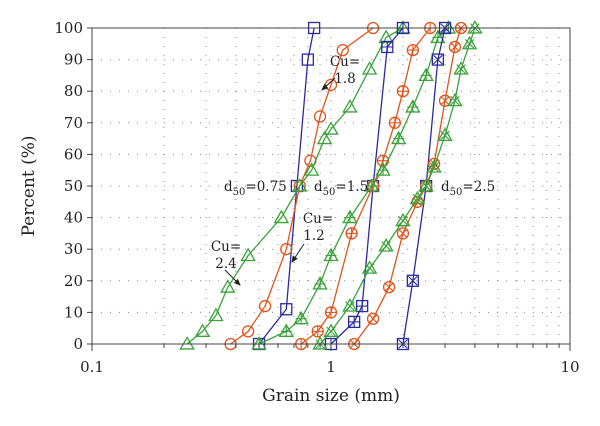  I want to click on annotation-d50-1-5-suffix: =1.5, so click(351, 187).